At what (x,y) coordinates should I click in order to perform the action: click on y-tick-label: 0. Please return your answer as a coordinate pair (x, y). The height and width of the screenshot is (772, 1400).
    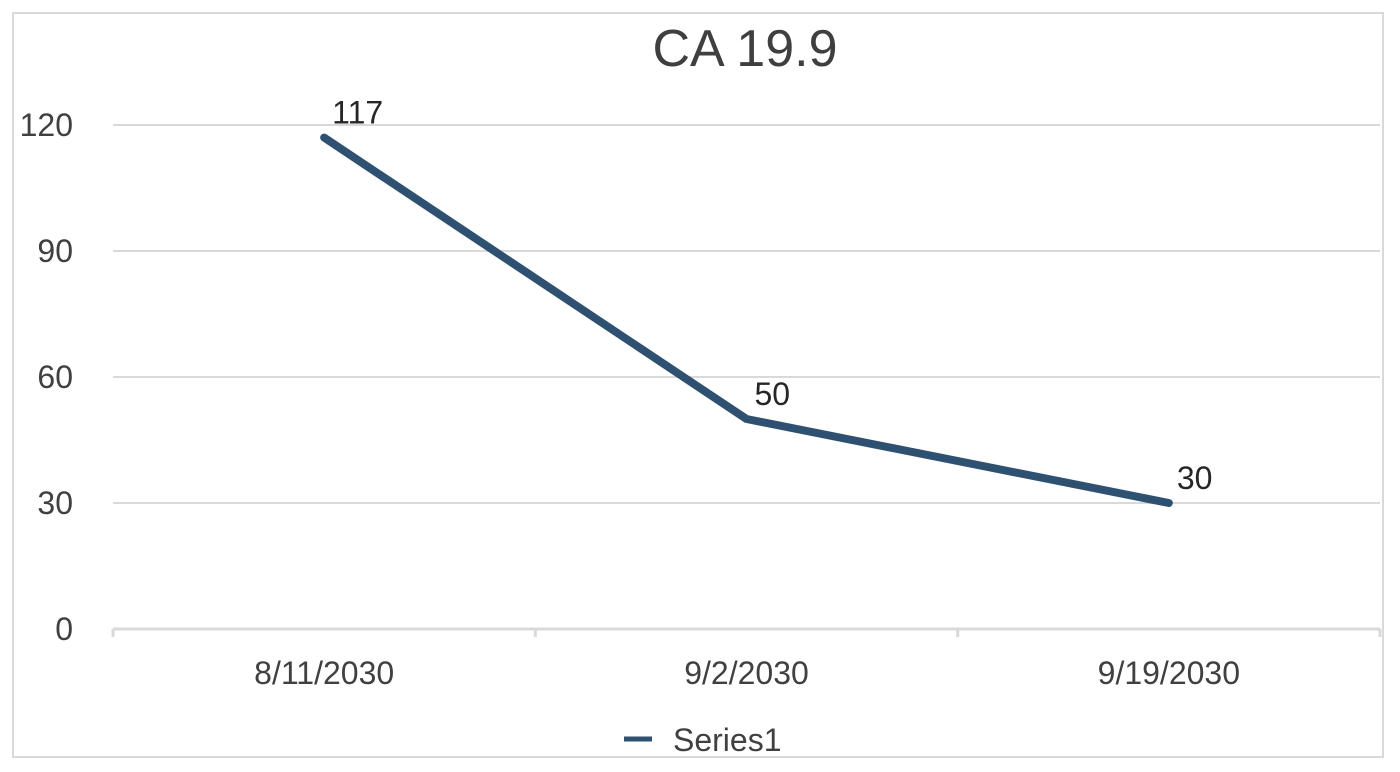
    Looking at the image, I should click on (64, 629).